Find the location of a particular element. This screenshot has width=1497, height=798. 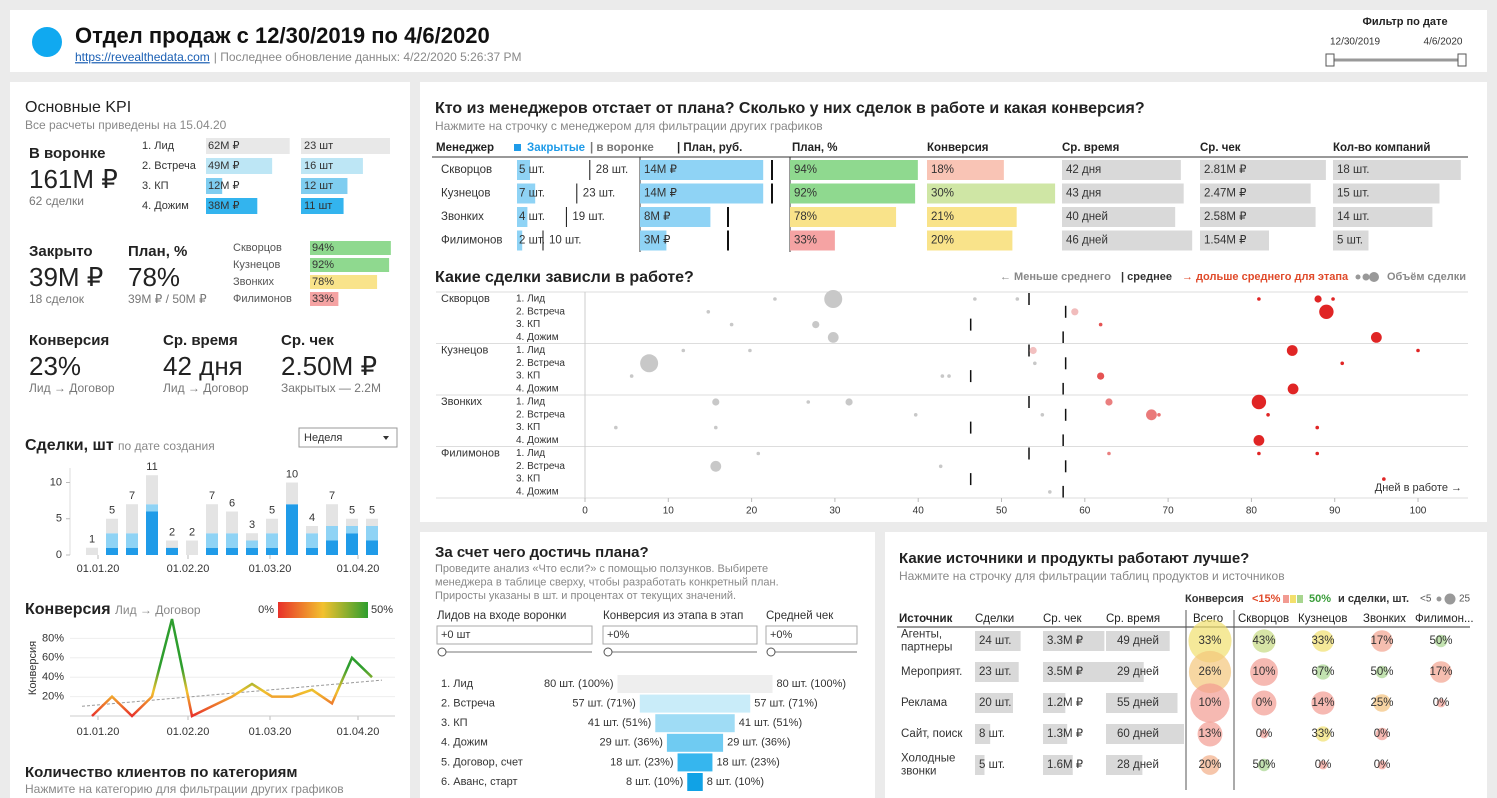

value-label: 8 шт. (10%) is located at coordinates (654, 782).